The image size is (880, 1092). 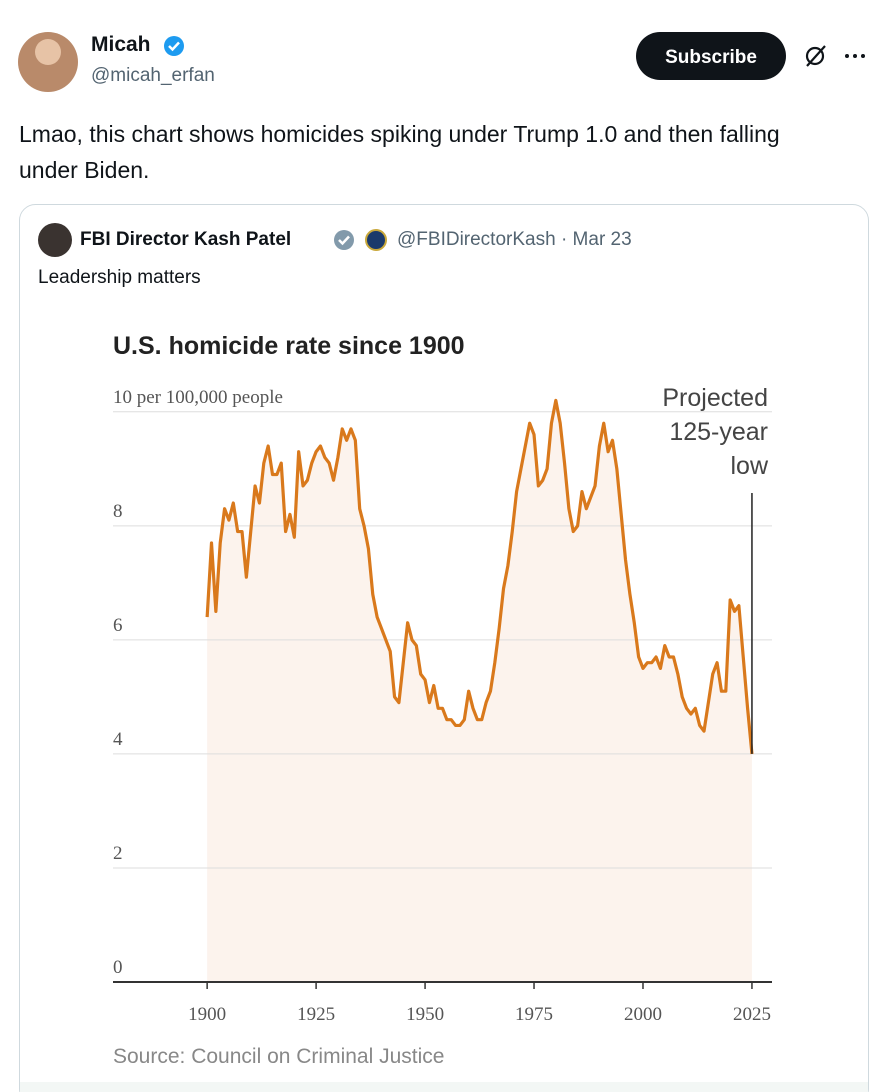 I want to click on y-tick-label: 2, so click(x=118, y=853).